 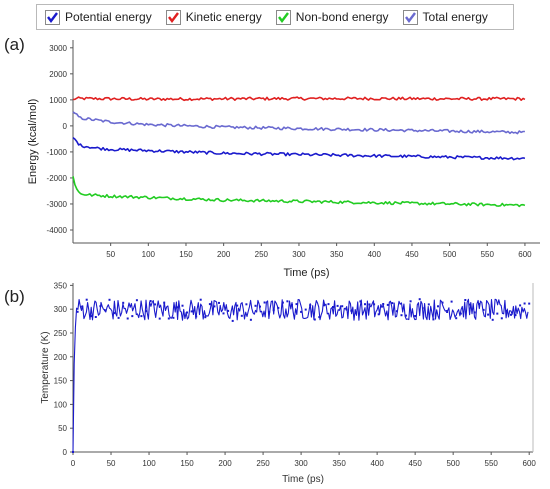 I want to click on x-tick-label: 550, so click(x=492, y=463).